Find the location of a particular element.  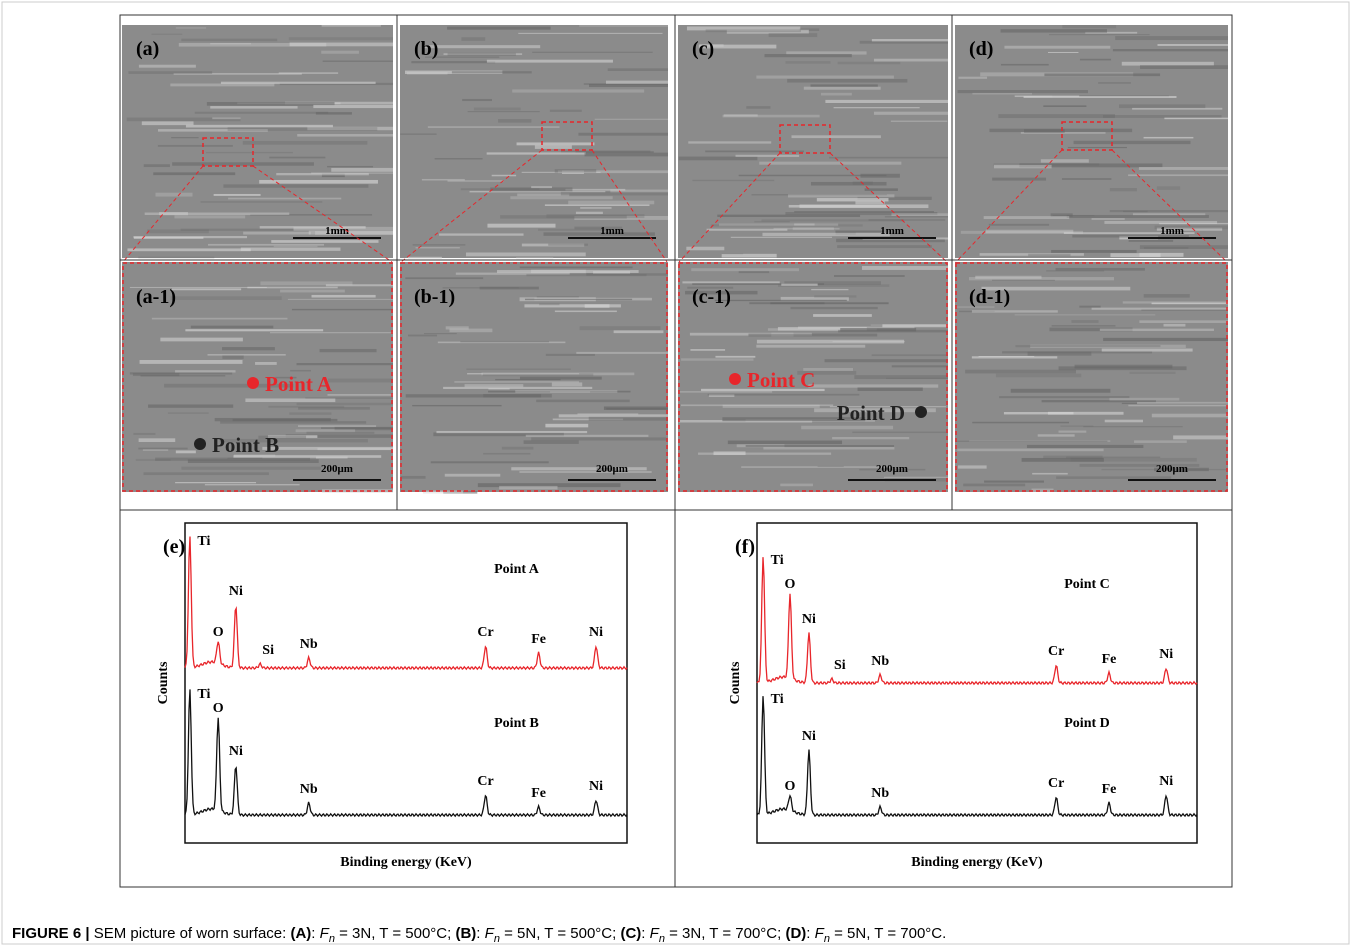

peak-label: O is located at coordinates (790, 786).